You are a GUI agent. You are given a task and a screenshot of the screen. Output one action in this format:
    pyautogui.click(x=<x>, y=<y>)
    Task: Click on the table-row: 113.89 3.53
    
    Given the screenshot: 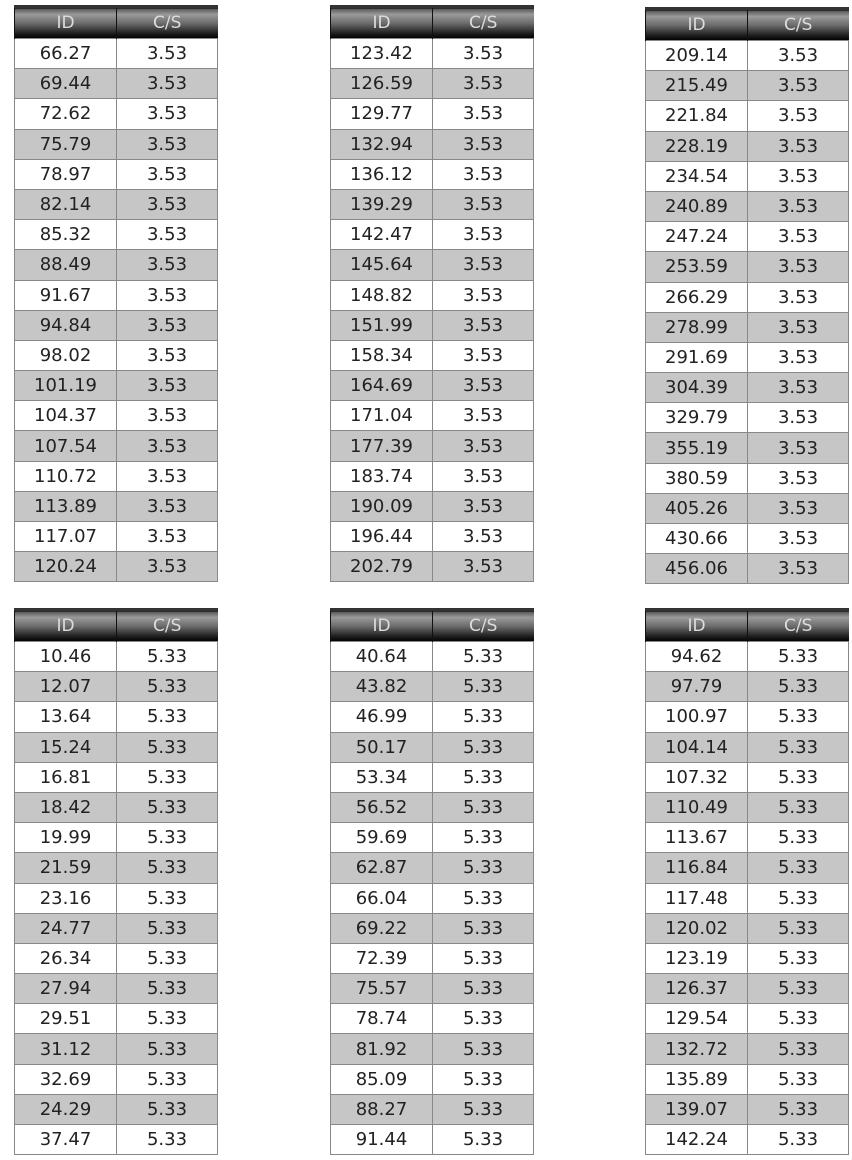 What is the action you would take?
    pyautogui.click(x=116, y=506)
    